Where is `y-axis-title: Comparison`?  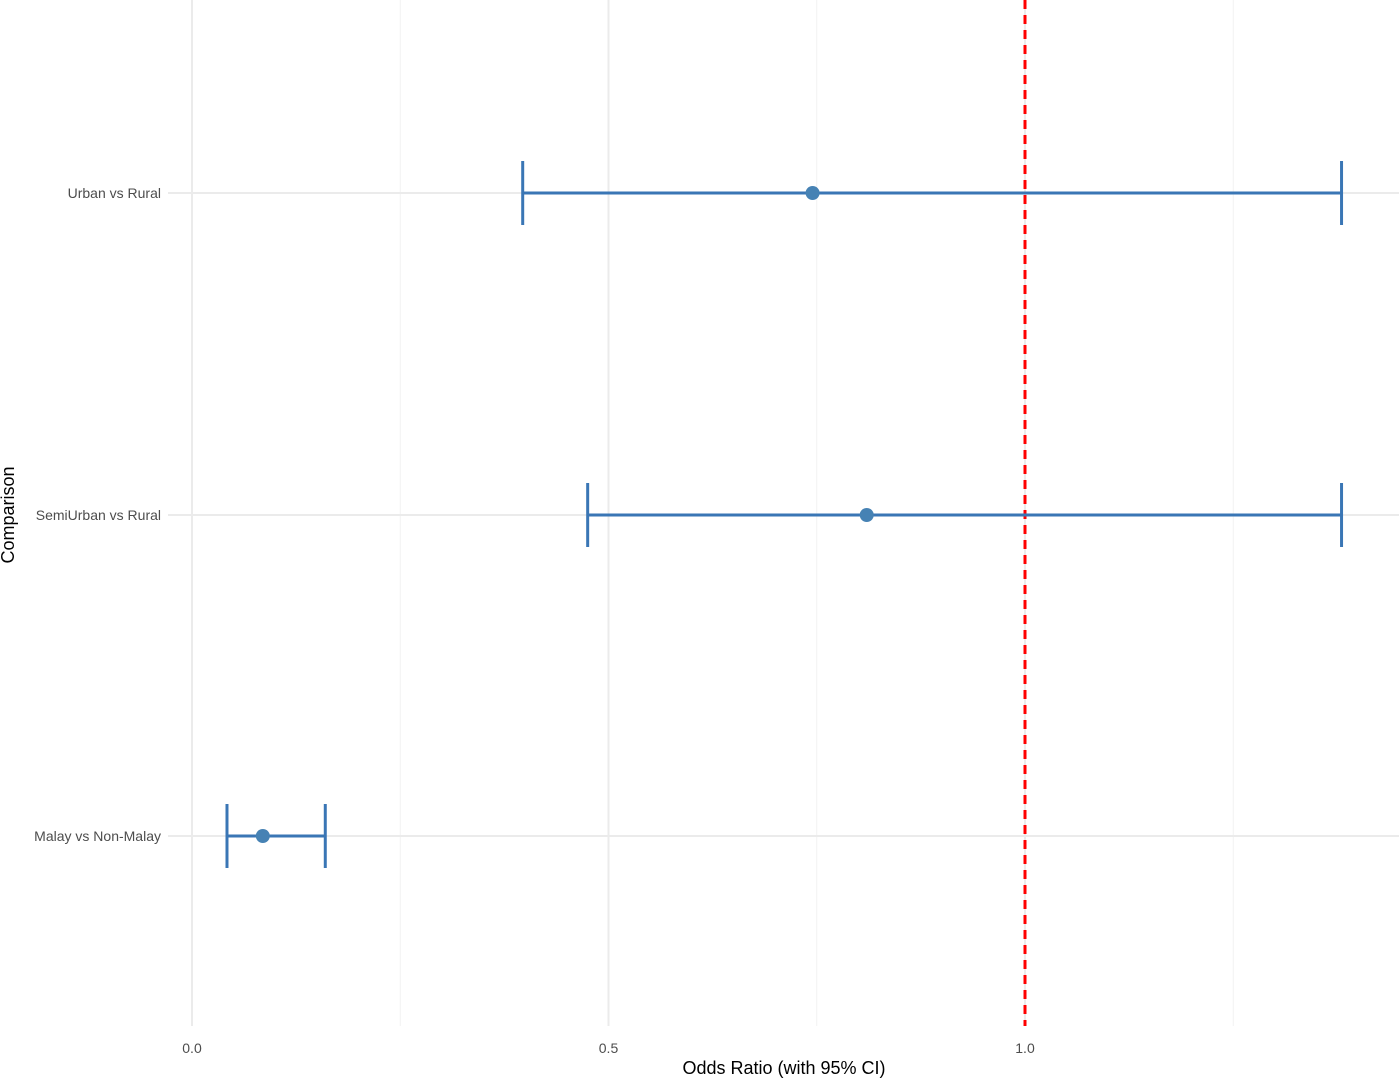 y-axis-title: Comparison is located at coordinates (9, 514).